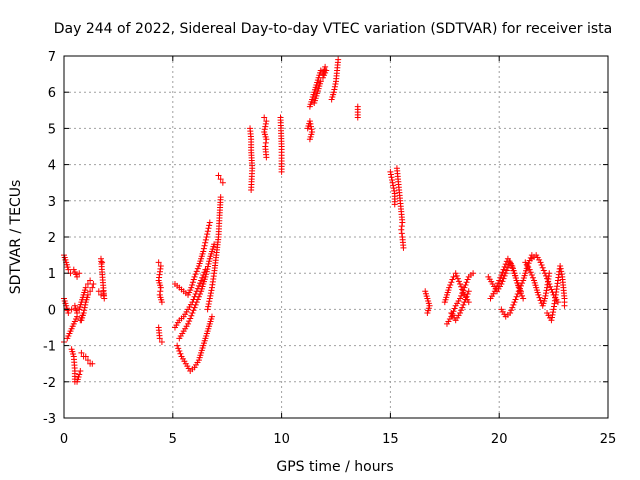 This screenshot has height=480, width=640. I want to click on x-tick-label: 0, so click(64, 439).